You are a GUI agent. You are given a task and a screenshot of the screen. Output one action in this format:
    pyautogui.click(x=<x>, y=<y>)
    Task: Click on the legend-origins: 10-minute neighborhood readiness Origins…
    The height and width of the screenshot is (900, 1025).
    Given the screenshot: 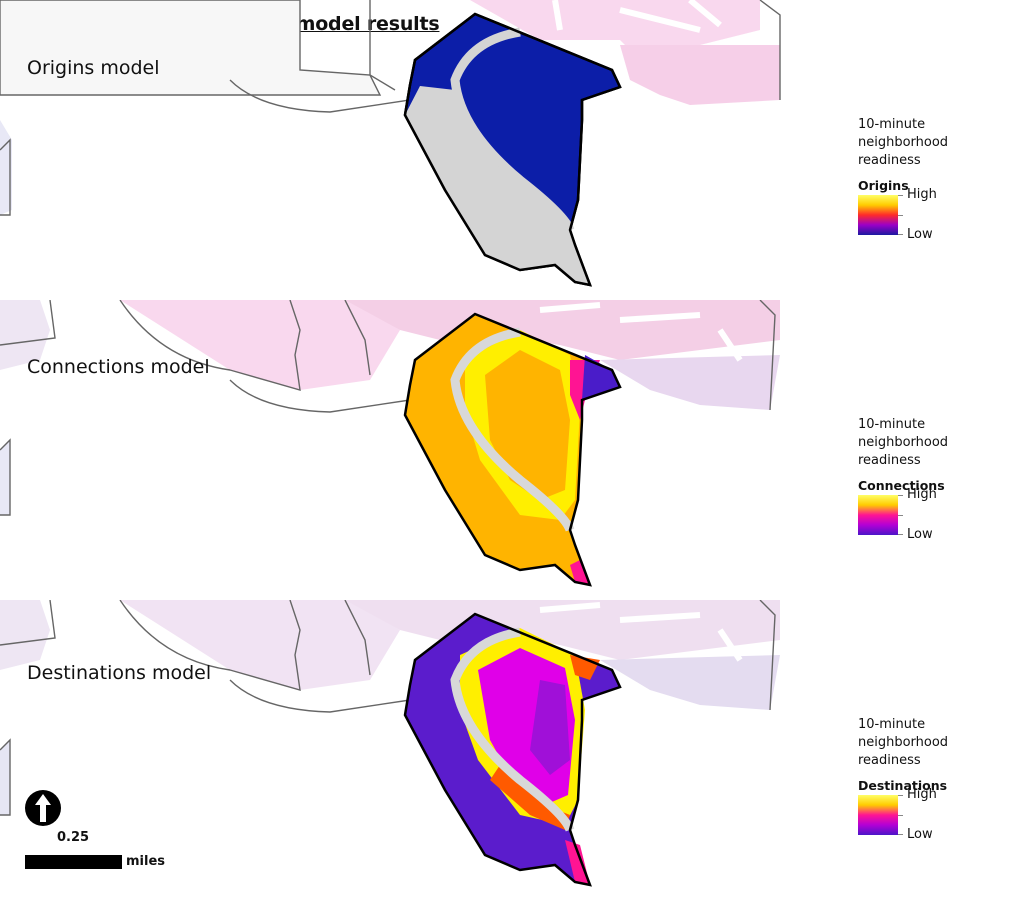 What is the action you would take?
    pyautogui.click(x=938, y=179)
    